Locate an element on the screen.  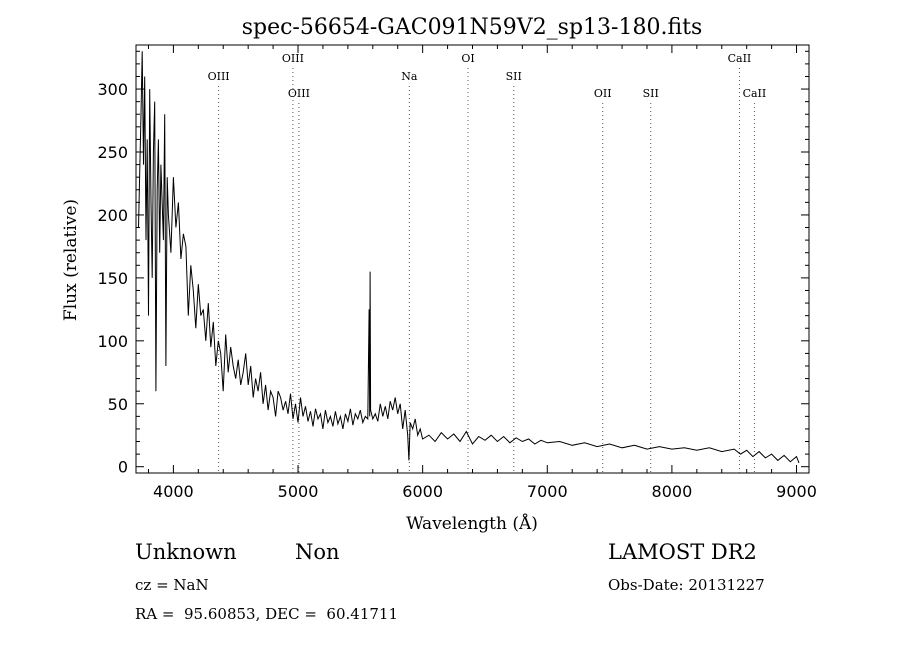
line-marker-label: OI is located at coordinates (467, 58).